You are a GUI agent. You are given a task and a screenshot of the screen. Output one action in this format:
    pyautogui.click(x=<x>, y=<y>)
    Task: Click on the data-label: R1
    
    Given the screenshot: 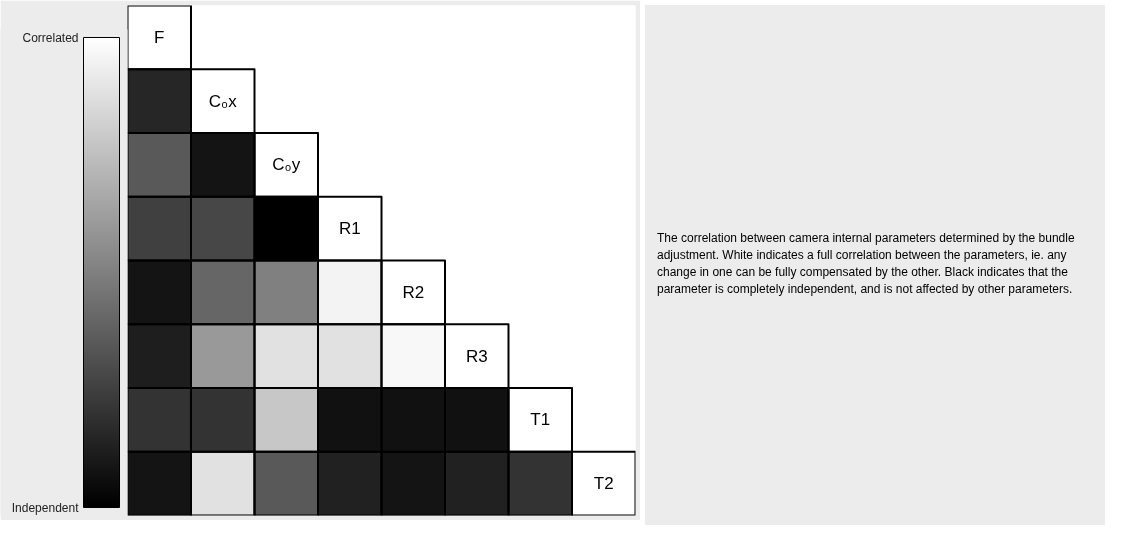 What is the action you would take?
    pyautogui.click(x=349, y=229)
    